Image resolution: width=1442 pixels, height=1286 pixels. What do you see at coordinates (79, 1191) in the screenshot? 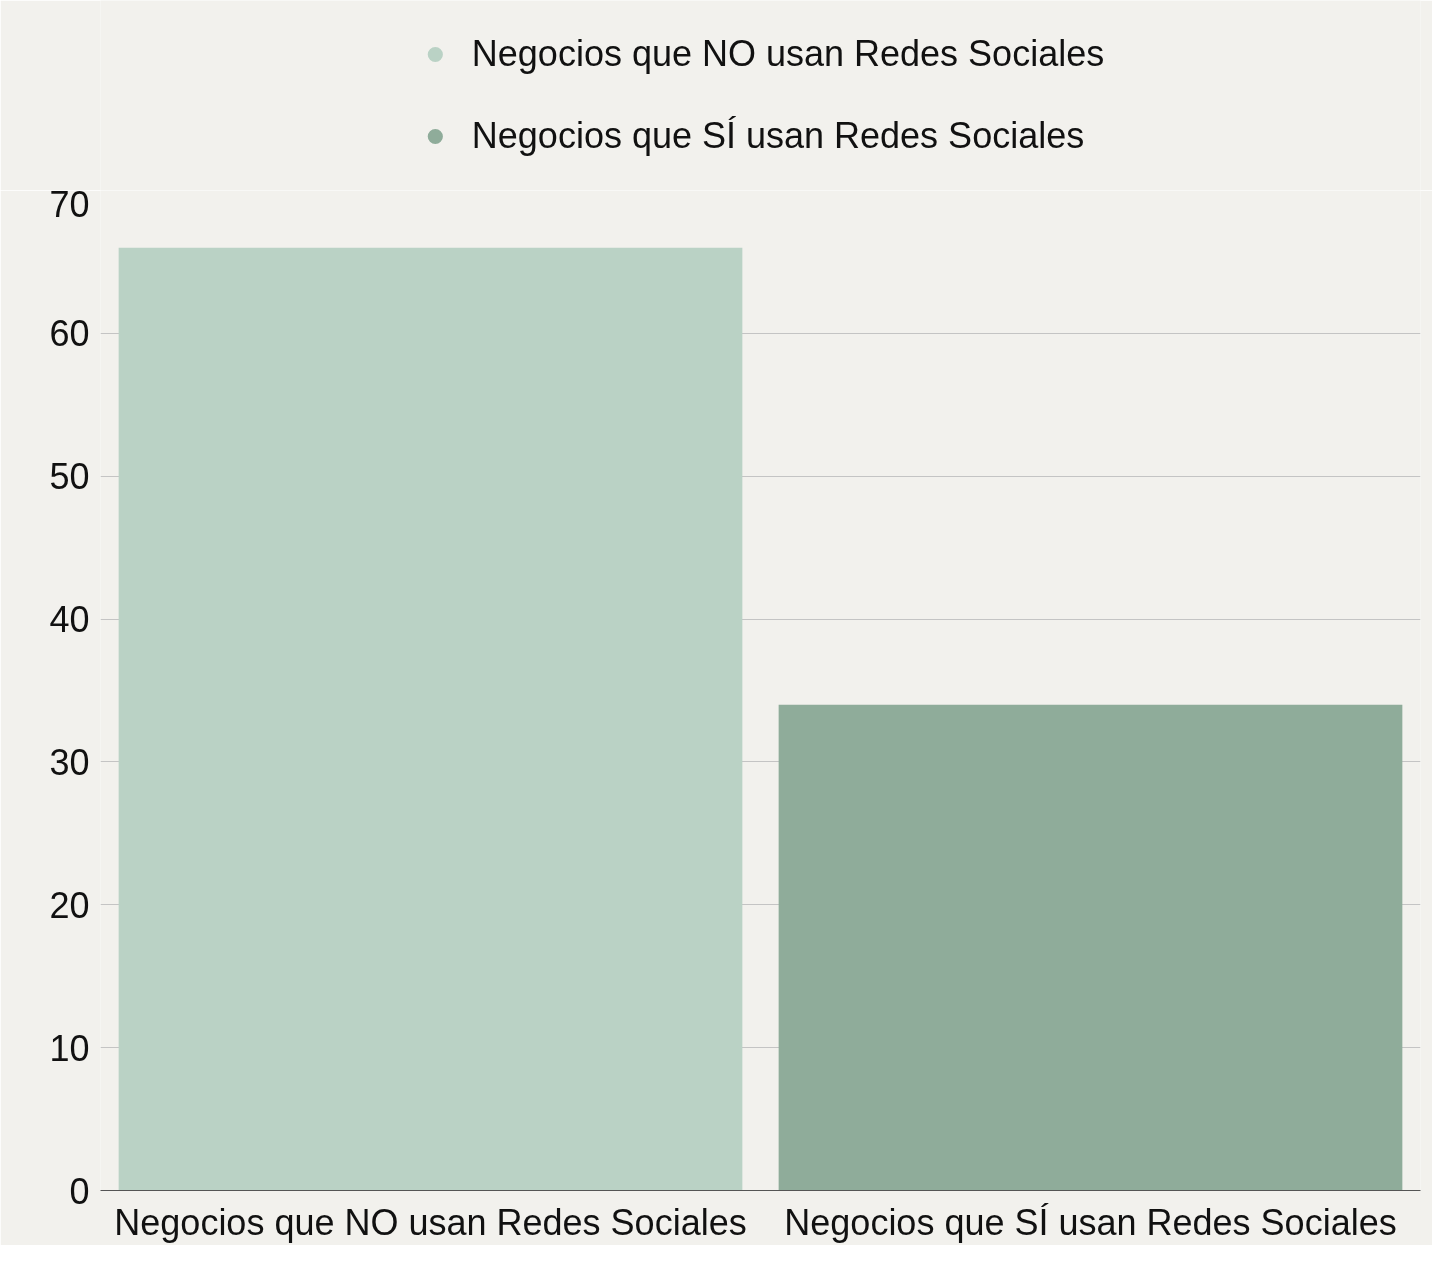
I see `y-tick-label: 0` at bounding box center [79, 1191].